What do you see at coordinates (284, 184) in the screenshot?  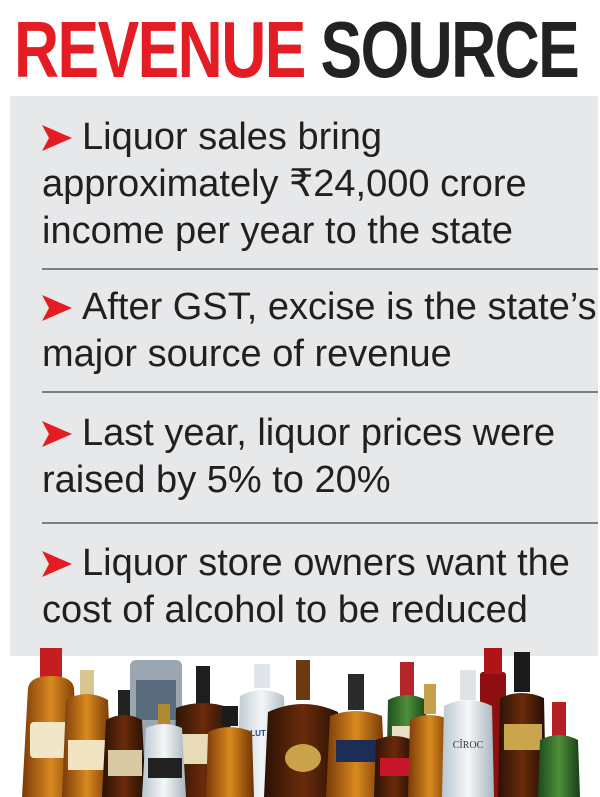 I see `bullet-1-line-2: approximately ₹24,000 crore` at bounding box center [284, 184].